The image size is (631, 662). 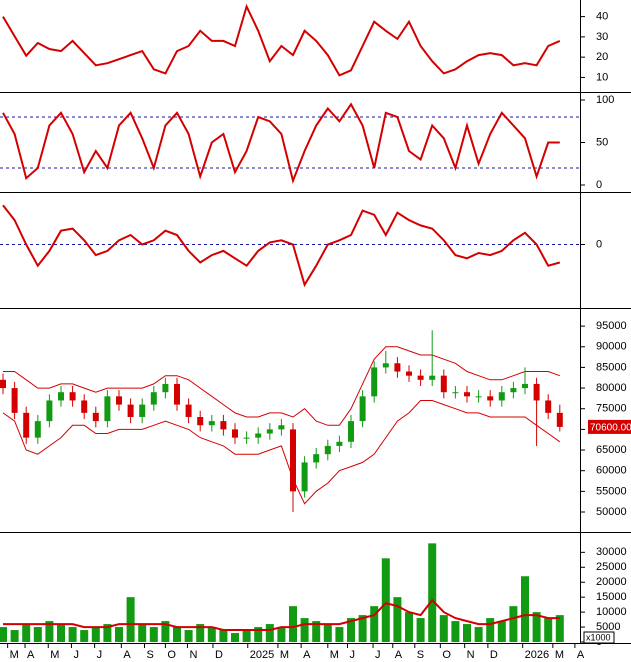 What do you see at coordinates (605, 100) in the screenshot?
I see `y-tick-label: 100` at bounding box center [605, 100].